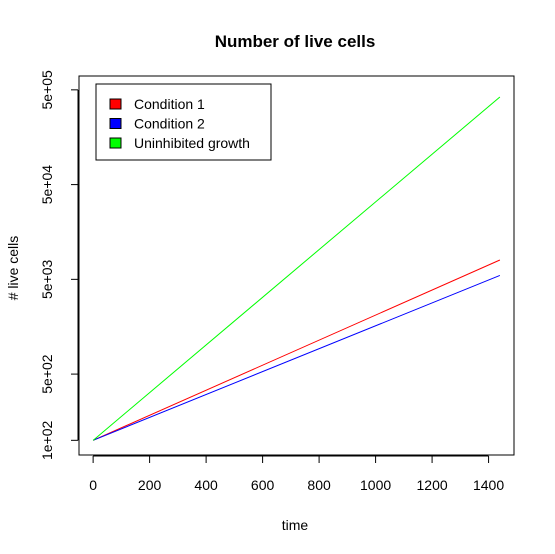 The height and width of the screenshot is (554, 555). I want to click on legend: Condition 1 Condition 2 Uninhibited growth, so click(183, 122).